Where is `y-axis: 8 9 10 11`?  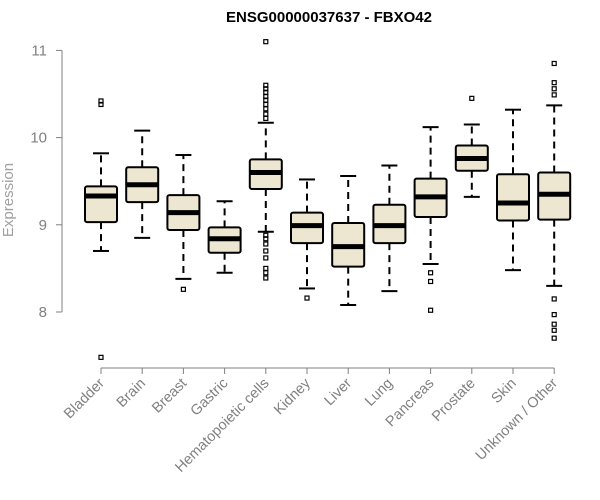 y-axis: 8 9 10 11 is located at coordinates (46, 181).